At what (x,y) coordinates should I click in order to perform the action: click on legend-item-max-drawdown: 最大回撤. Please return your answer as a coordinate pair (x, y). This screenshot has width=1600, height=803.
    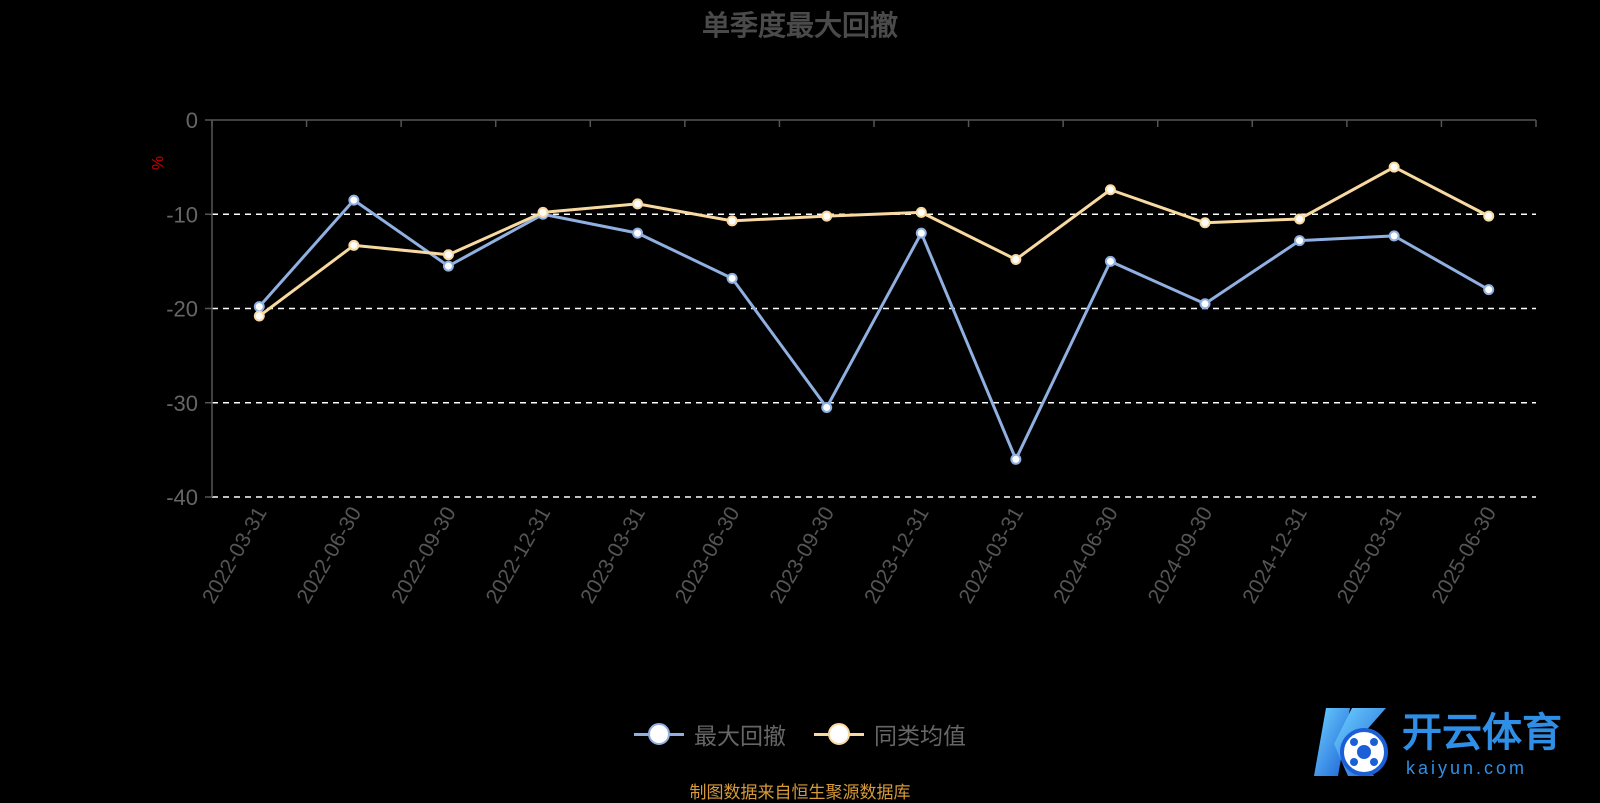
    Looking at the image, I should click on (710, 734).